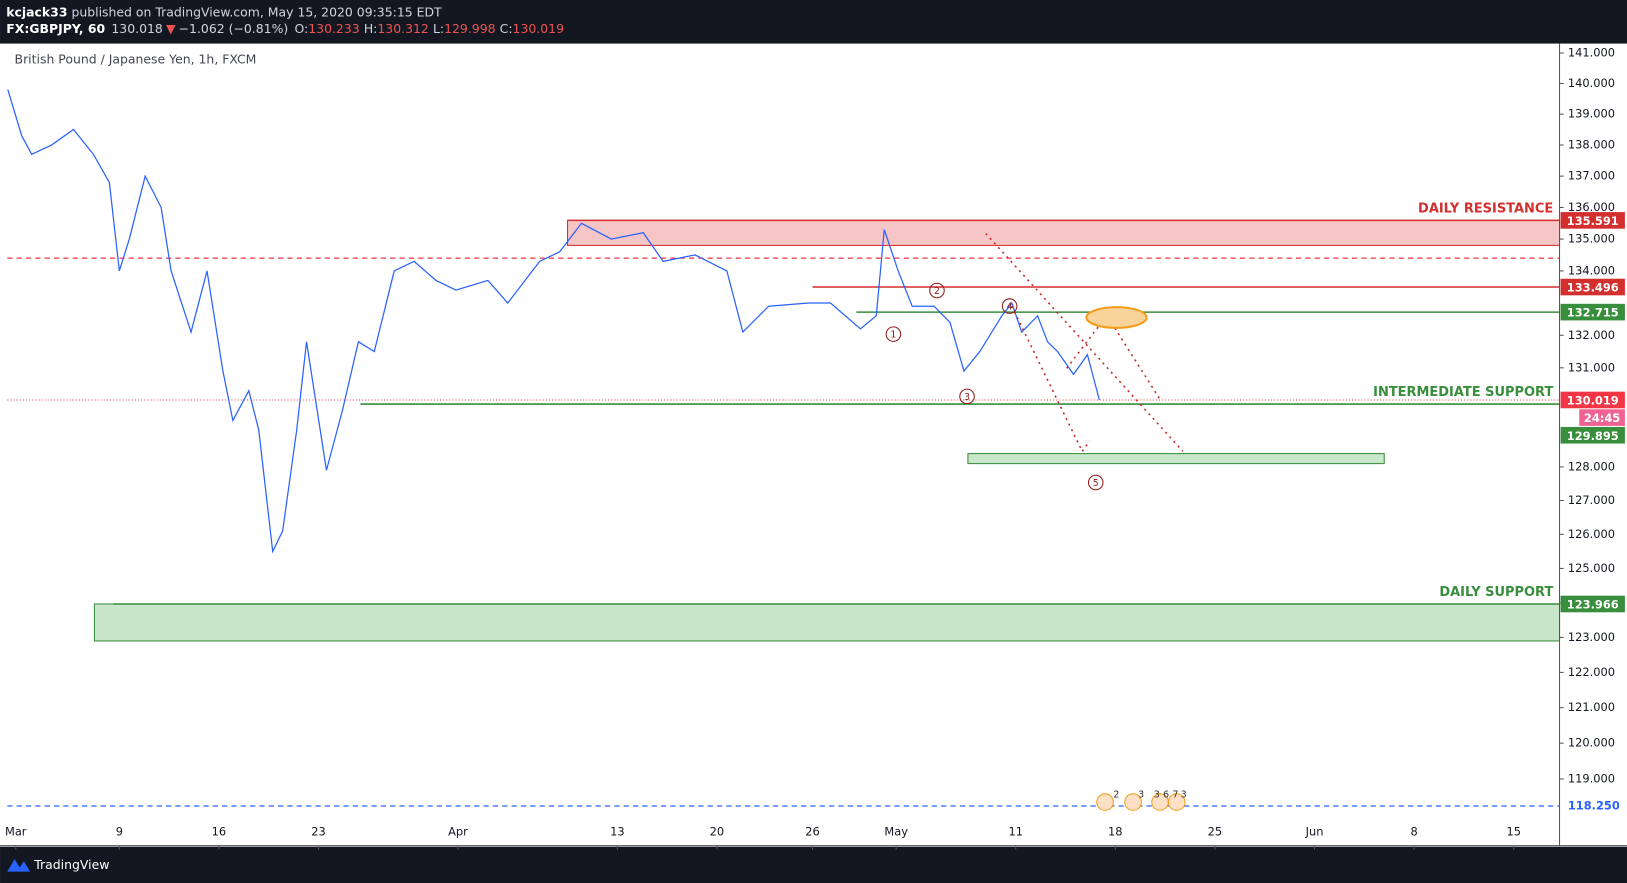 The height and width of the screenshot is (883, 1627). Describe the element at coordinates (1116, 317) in the screenshot. I see `target-ellipse` at that location.